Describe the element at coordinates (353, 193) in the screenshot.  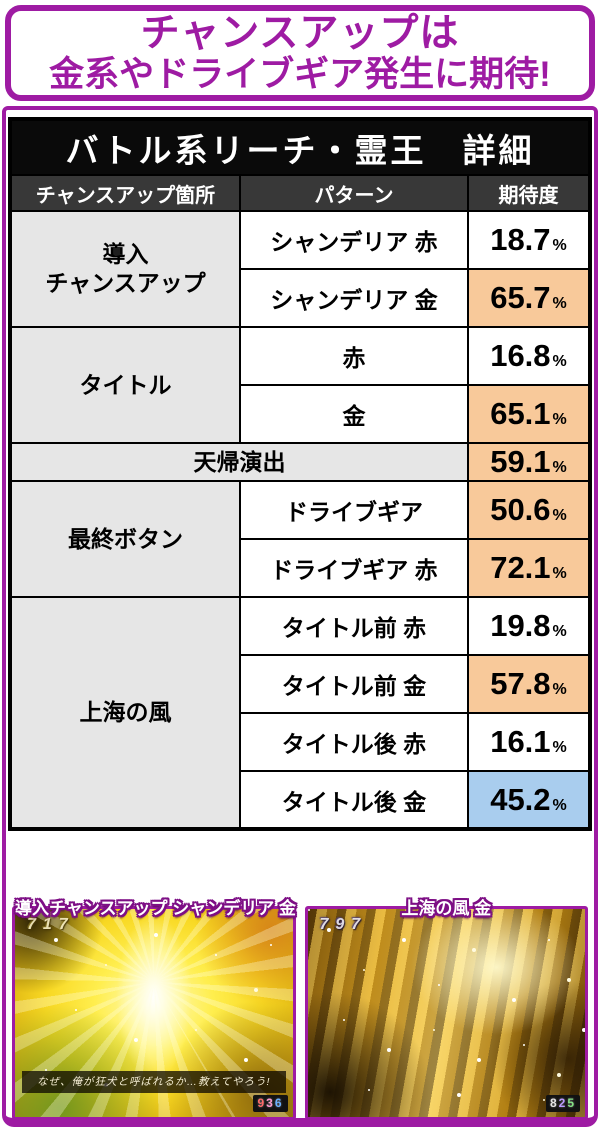
I see `col-header-pattern: パターン` at that location.